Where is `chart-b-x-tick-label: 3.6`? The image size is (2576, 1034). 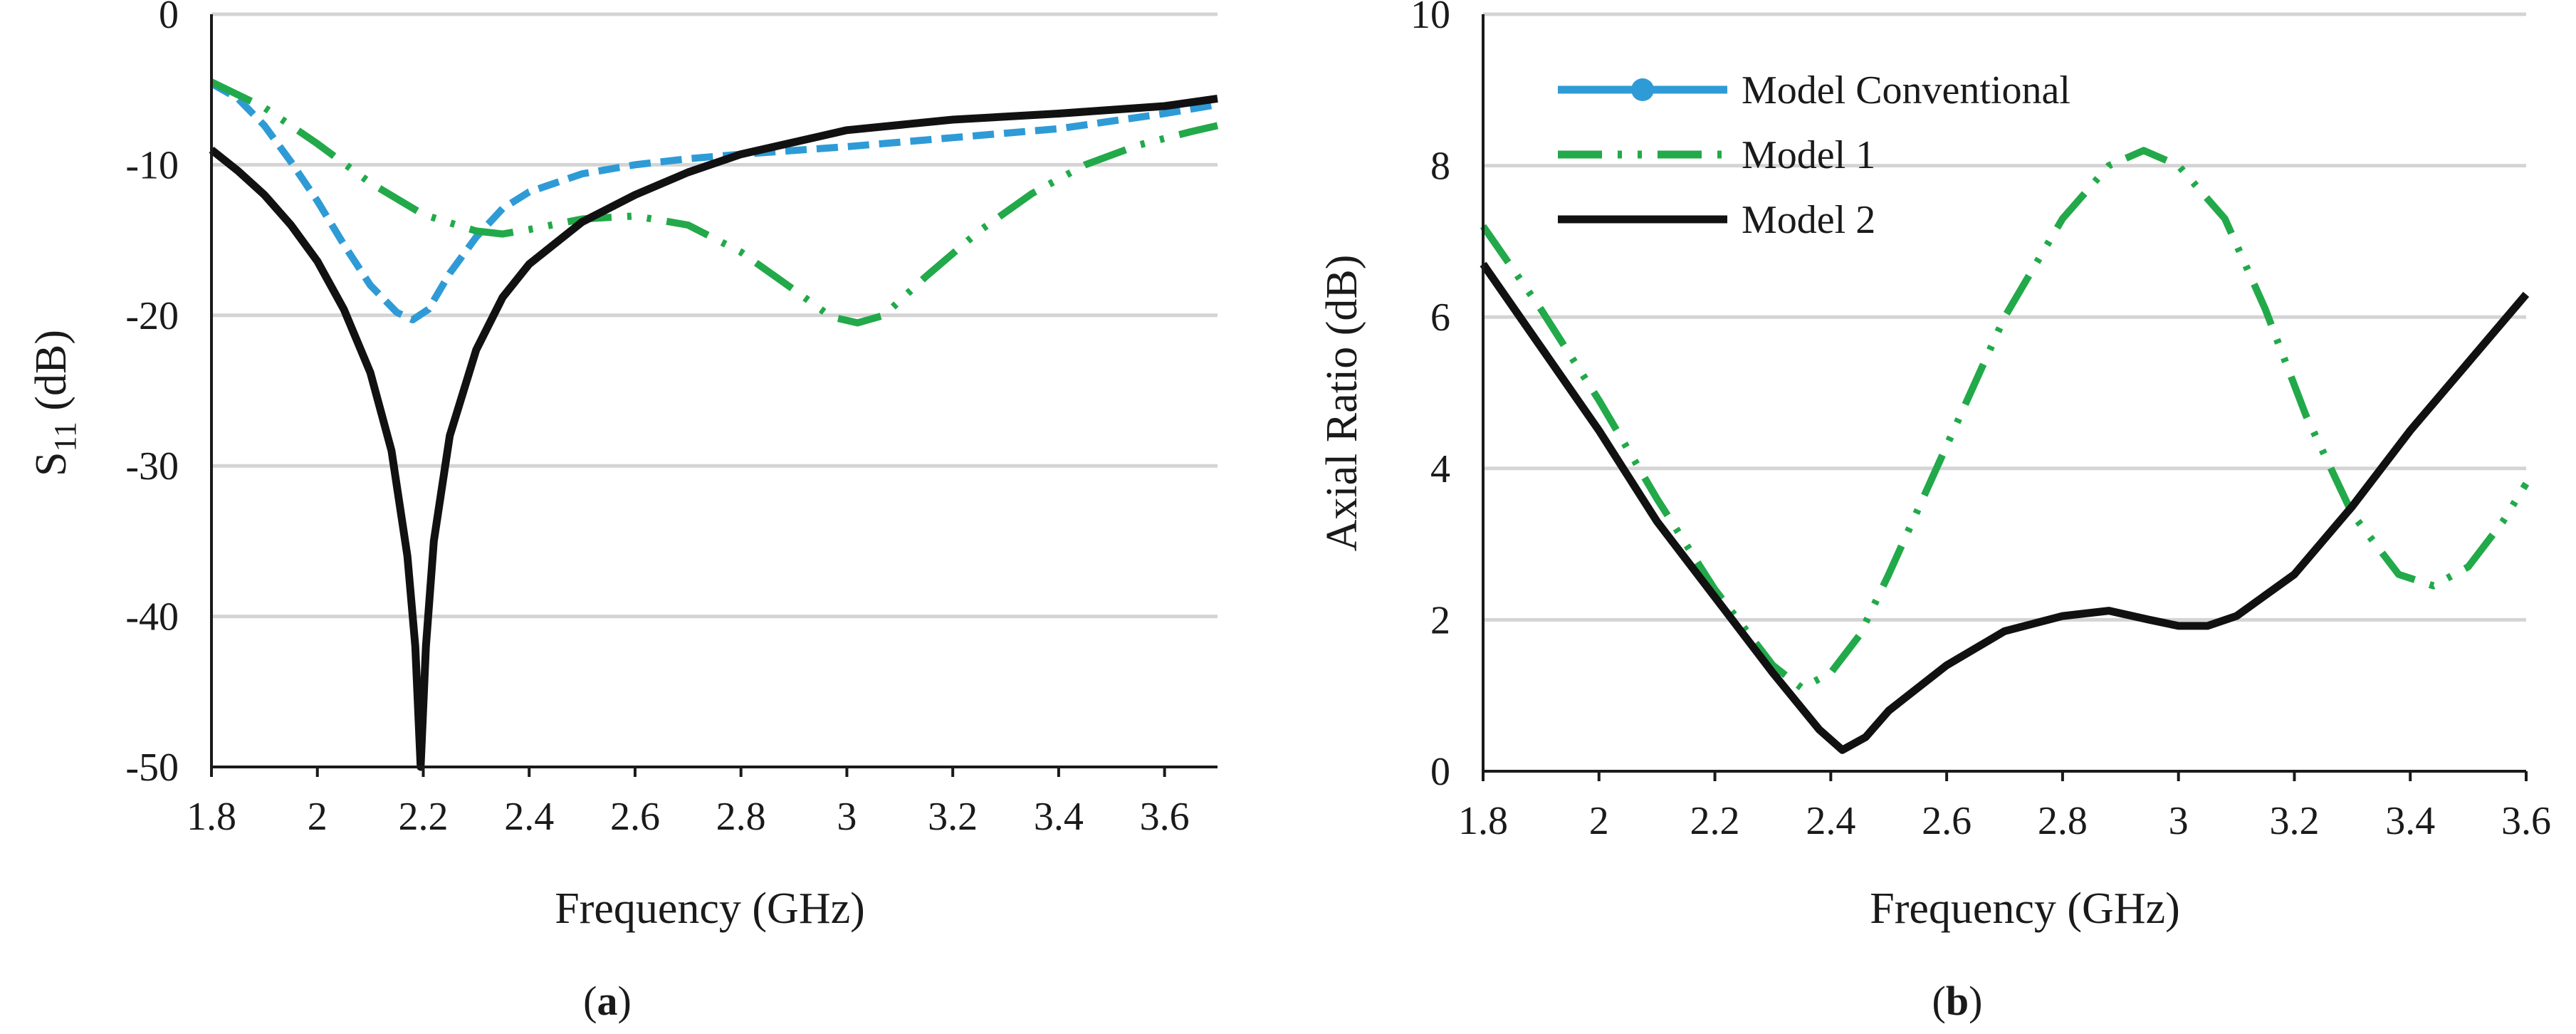 chart-b-x-tick-label: 3.6 is located at coordinates (2526, 821).